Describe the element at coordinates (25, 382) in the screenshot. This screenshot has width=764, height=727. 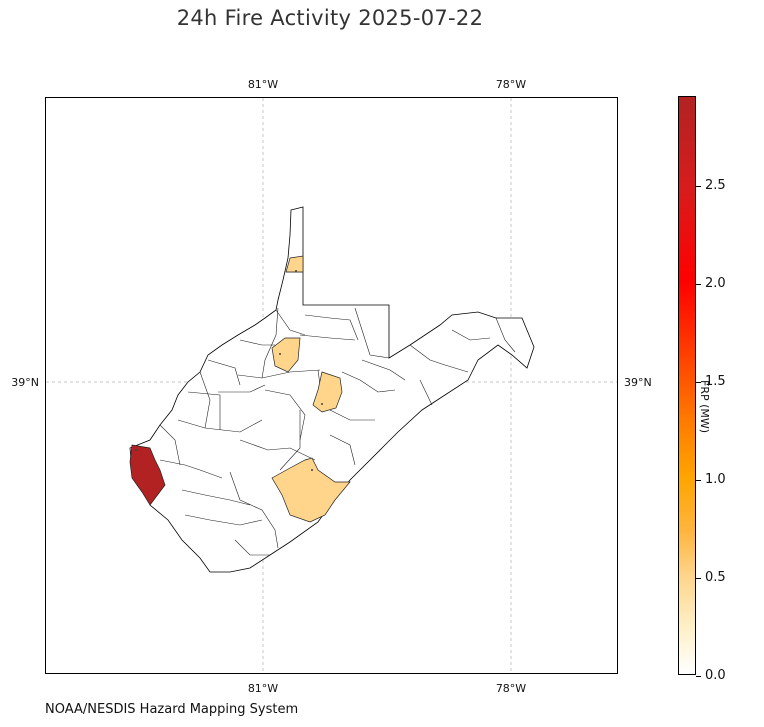
I see `lat-tick-left-39n: 39°N` at that location.